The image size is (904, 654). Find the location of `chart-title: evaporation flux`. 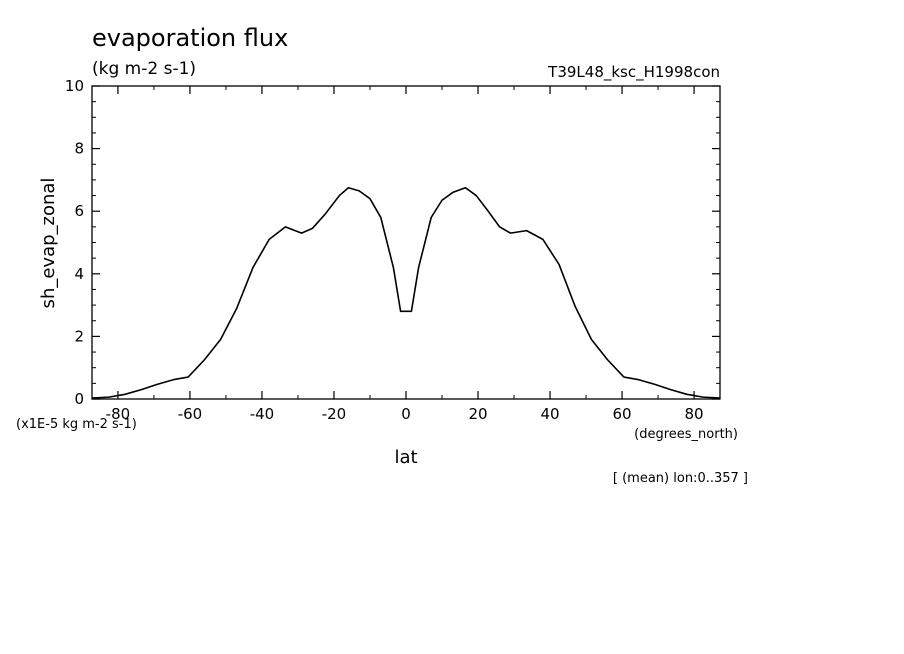

chart-title: evaporation flux is located at coordinates (190, 38).